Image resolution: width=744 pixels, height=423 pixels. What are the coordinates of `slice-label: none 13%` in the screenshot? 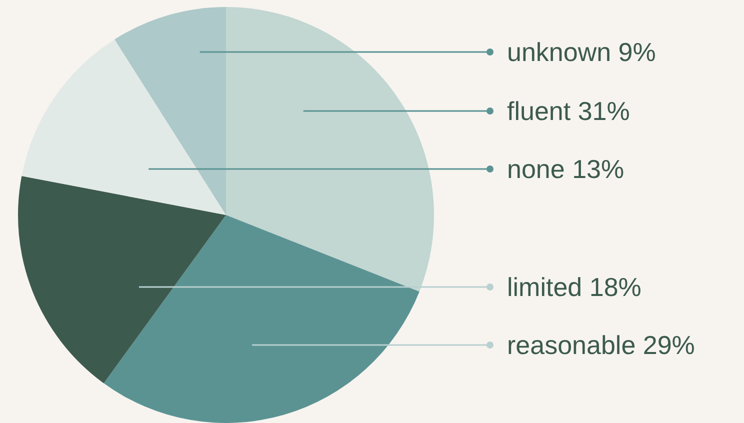 It's located at (565, 169).